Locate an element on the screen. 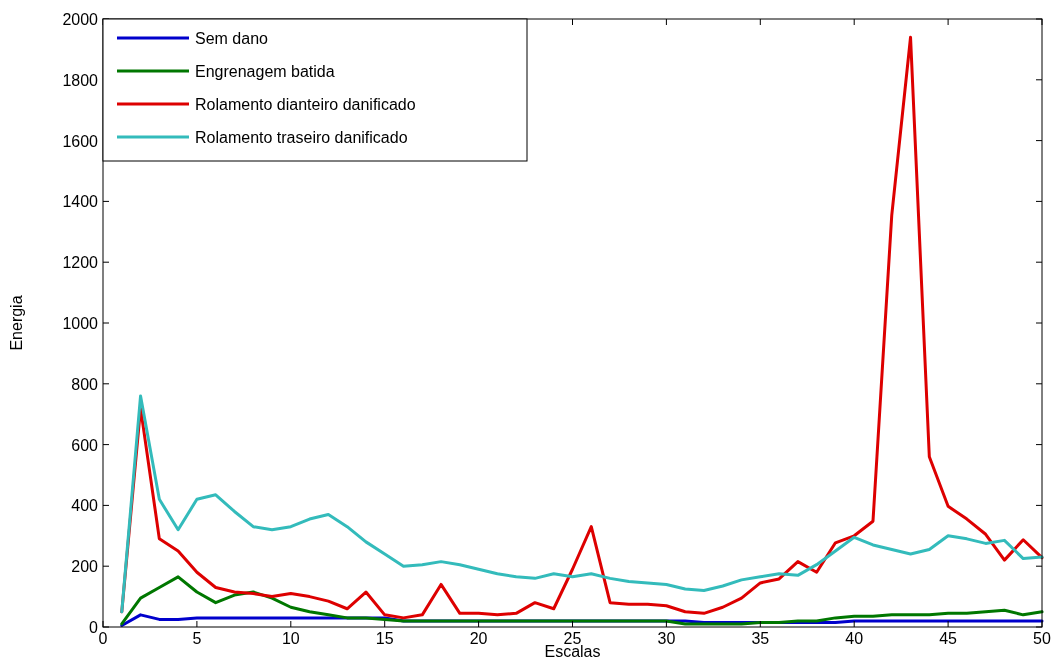 The height and width of the screenshot is (659, 1058). x-tick-label: 10 is located at coordinates (290, 638).